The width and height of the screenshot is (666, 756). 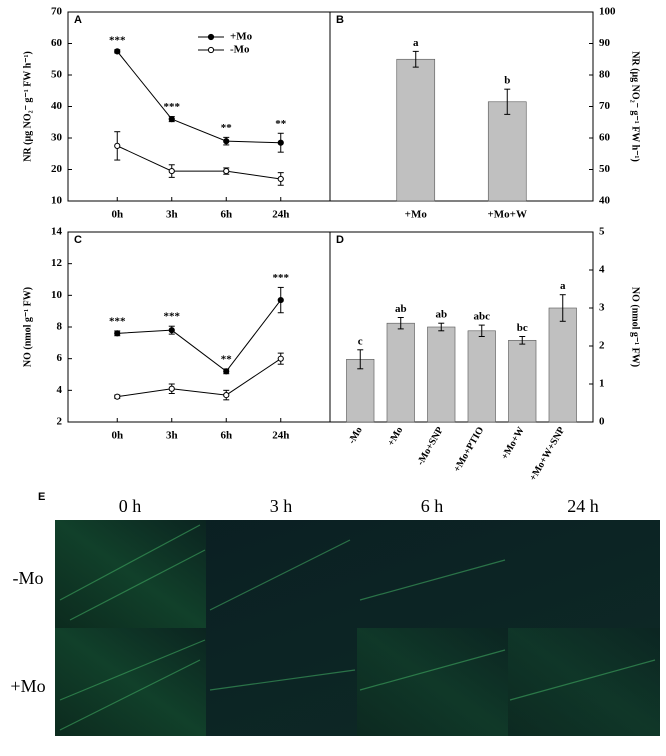 I want to click on significance-letter: bc, so click(x=522, y=328).